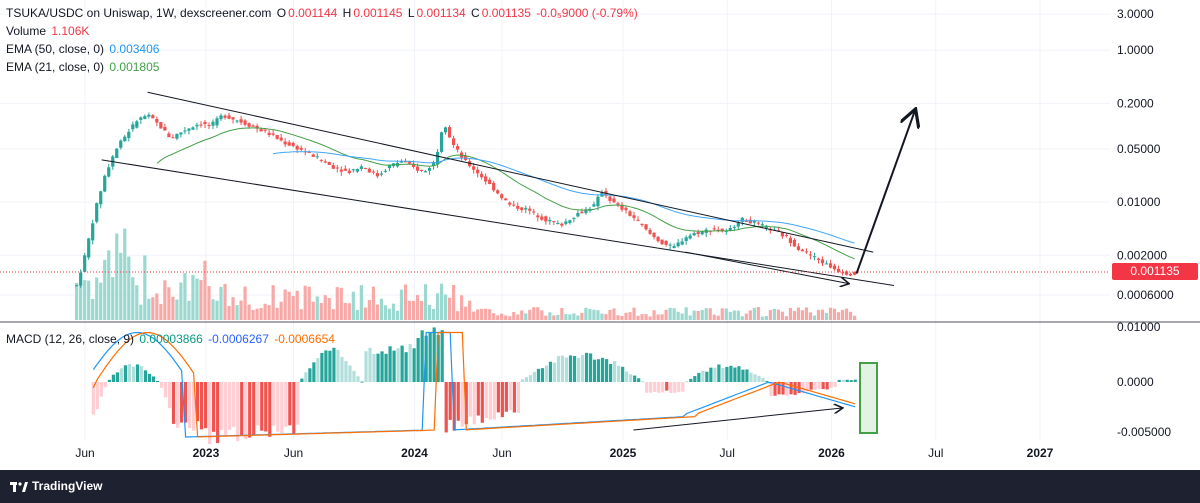  What do you see at coordinates (19, 486) in the screenshot?
I see `tradingview-icon` at bounding box center [19, 486].